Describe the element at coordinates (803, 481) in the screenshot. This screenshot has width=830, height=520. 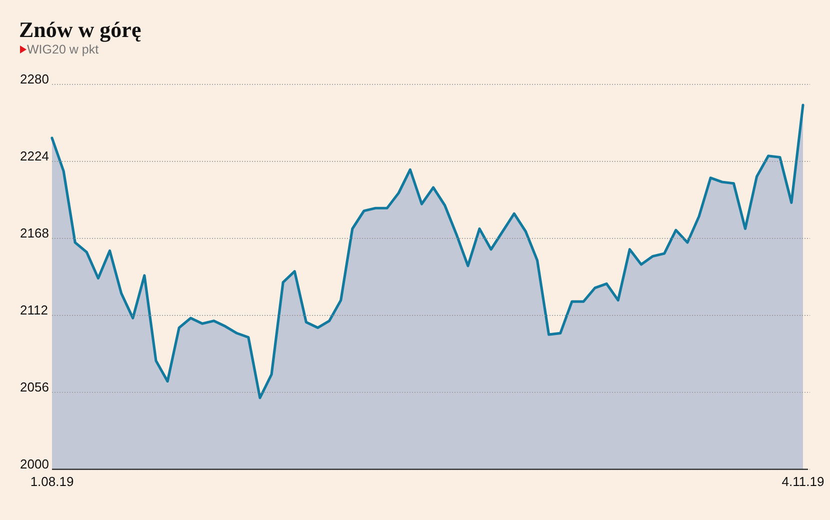
I see `x-tick-label: 4.11.19` at that location.